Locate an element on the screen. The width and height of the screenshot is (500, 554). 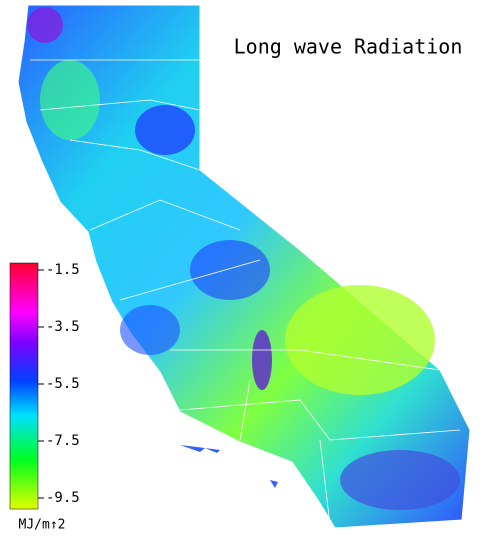
colorbar-tick-label: -3.5 is located at coordinates (63, 327).